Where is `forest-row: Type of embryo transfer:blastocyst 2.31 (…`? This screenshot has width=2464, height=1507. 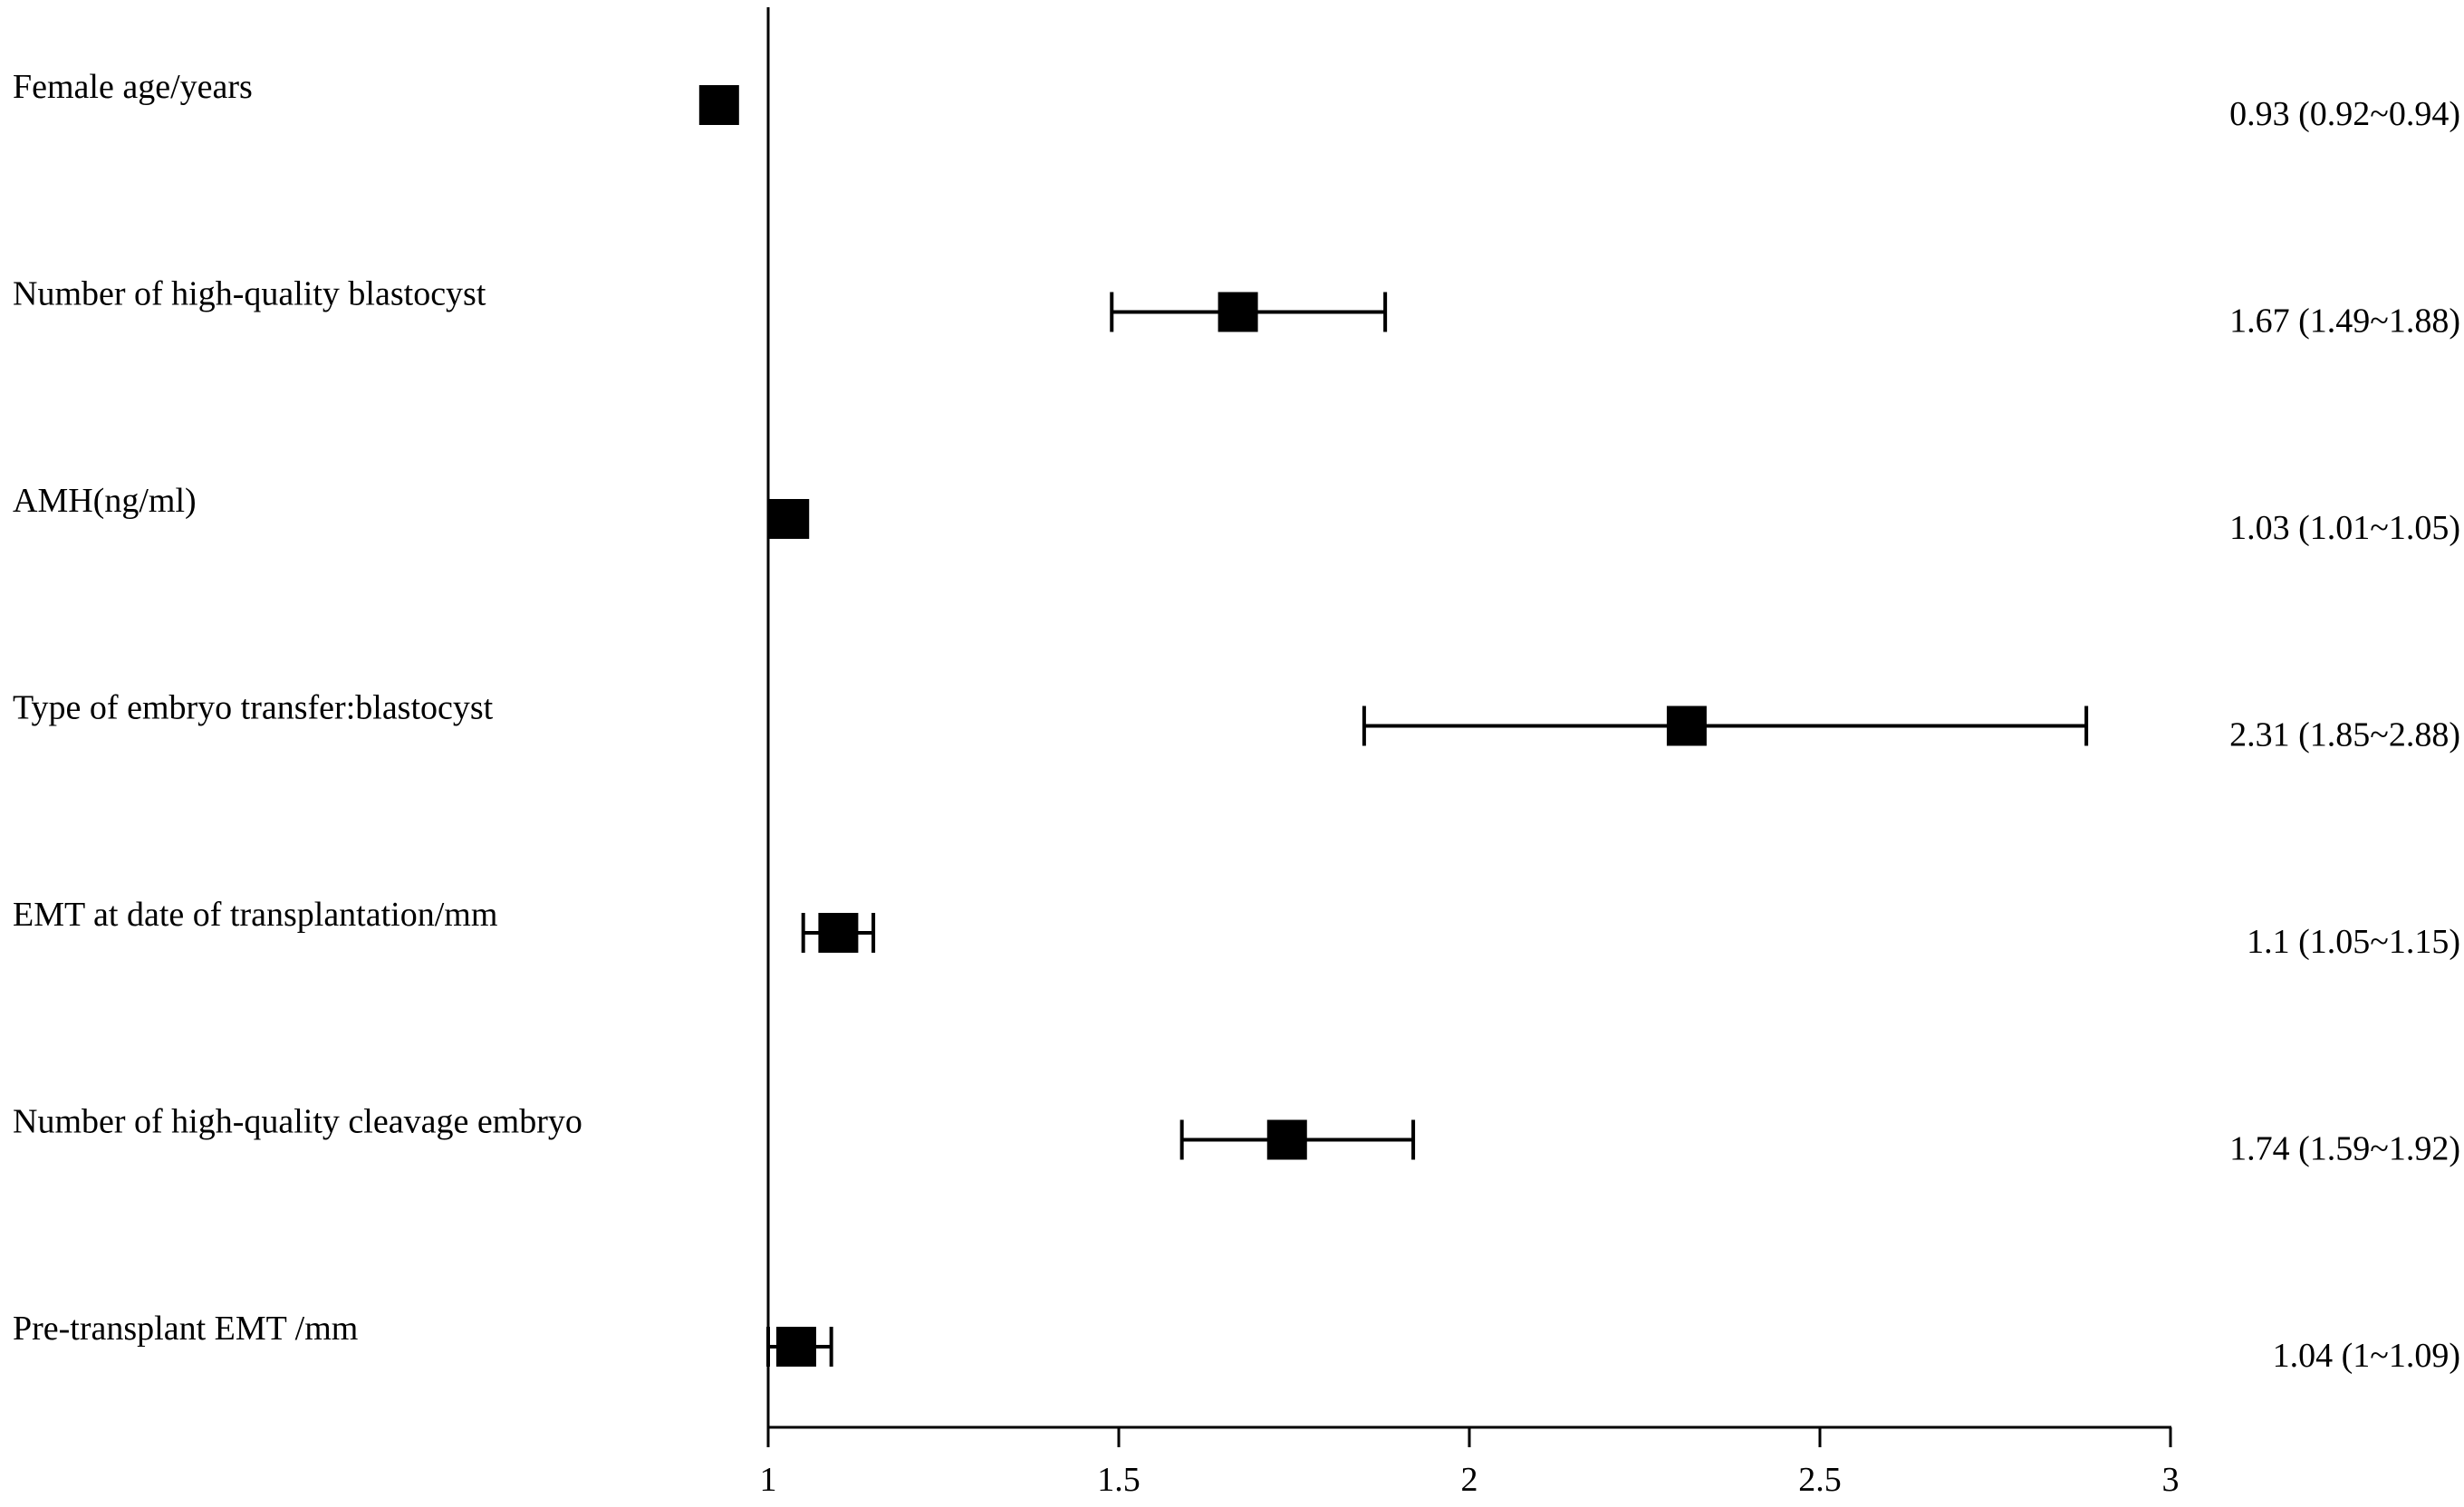 forest-row: Type of embryo transfer:blastocyst 2.31 (… is located at coordinates (1236, 721).